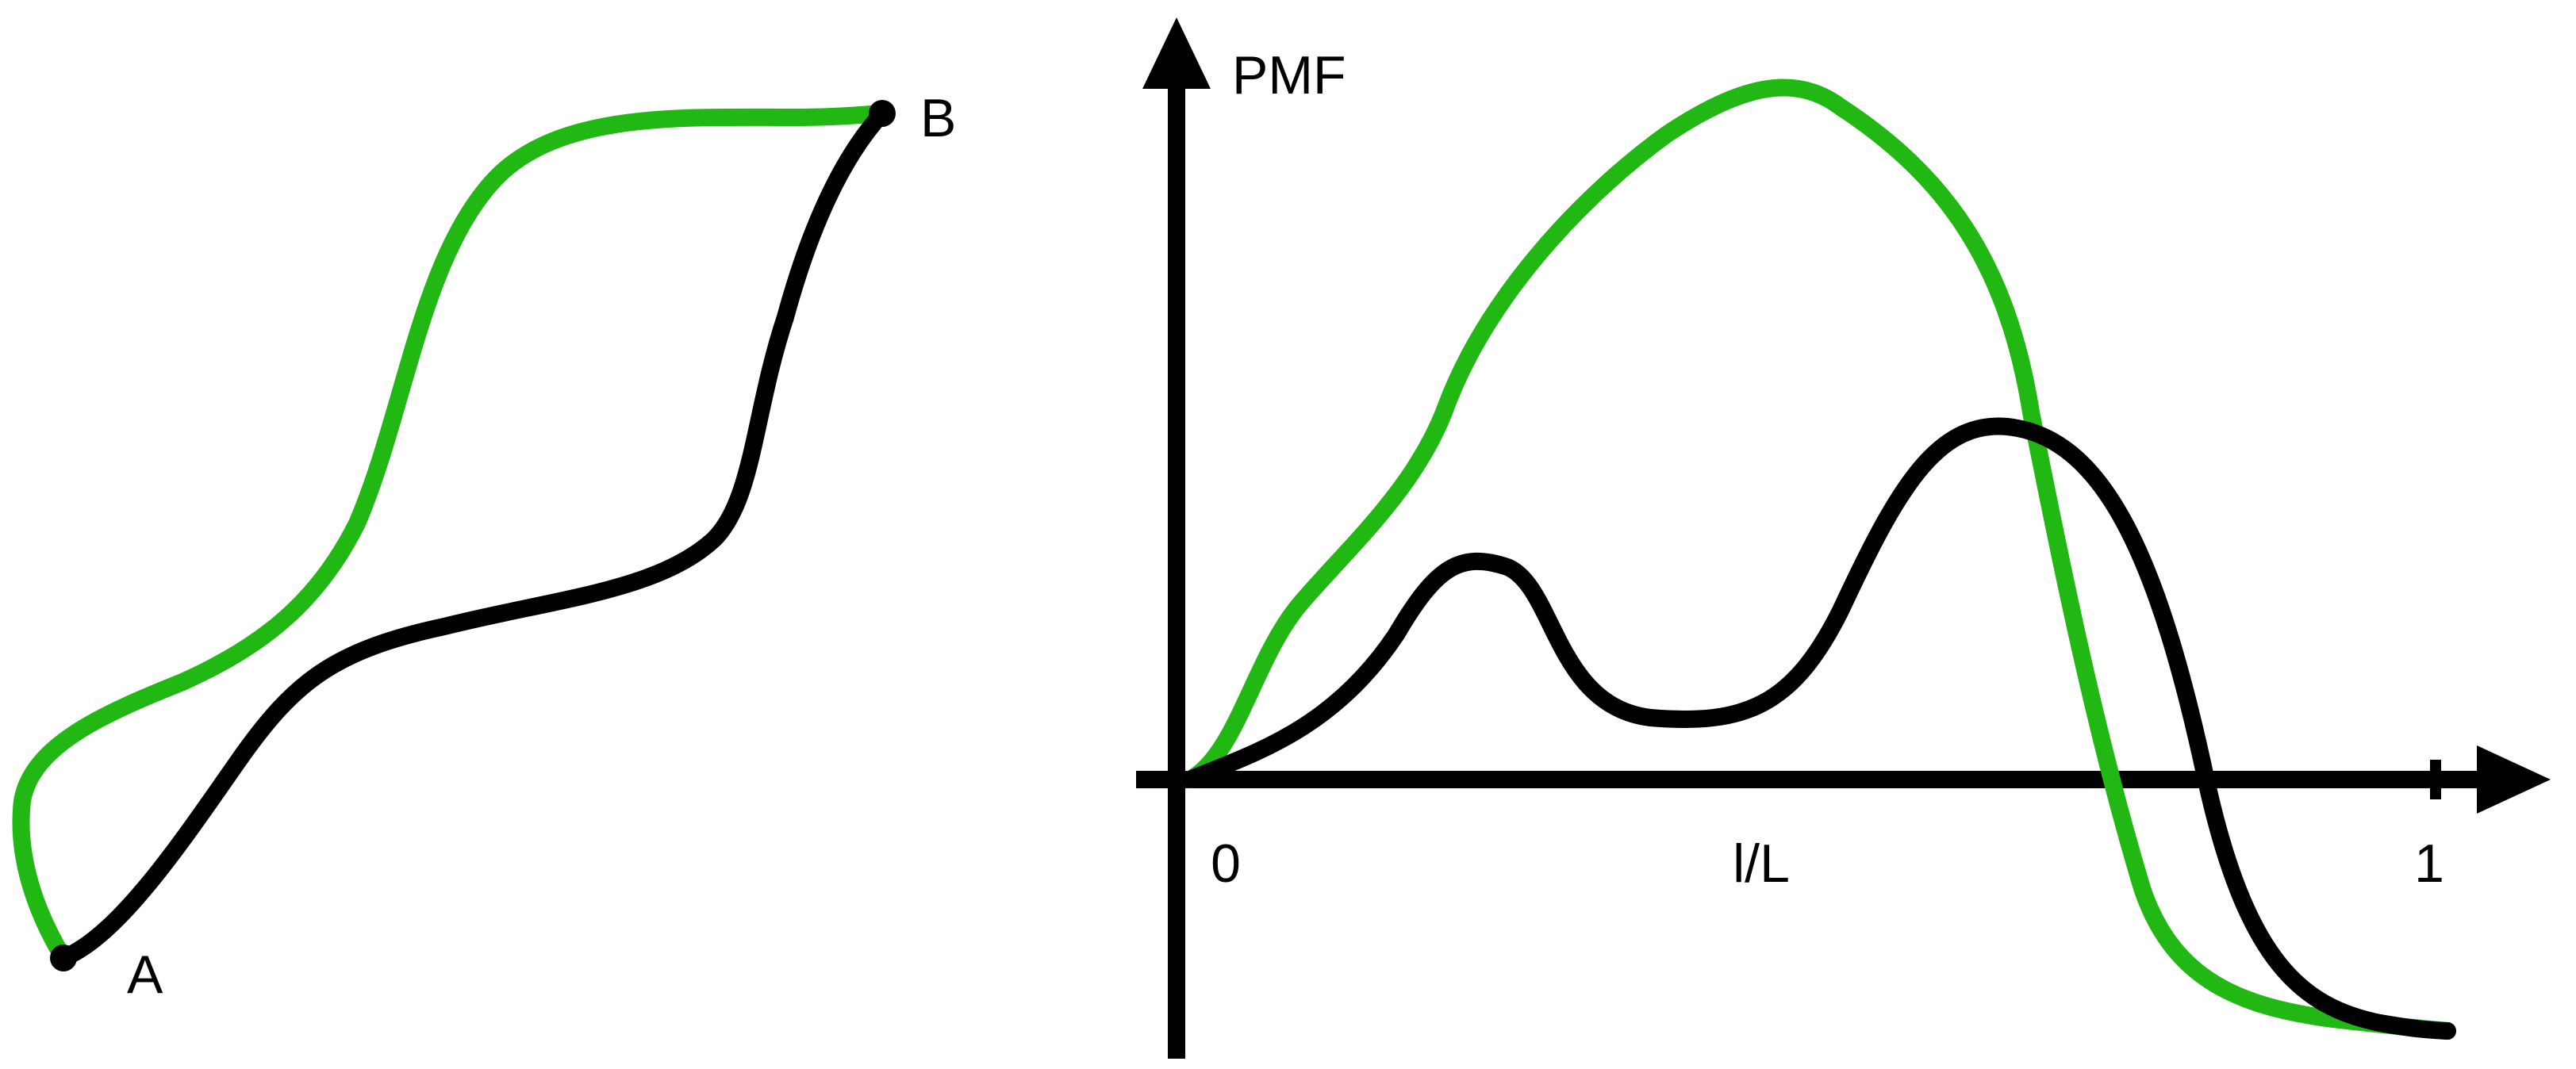  I want to click on point-a-label: A, so click(145, 974).